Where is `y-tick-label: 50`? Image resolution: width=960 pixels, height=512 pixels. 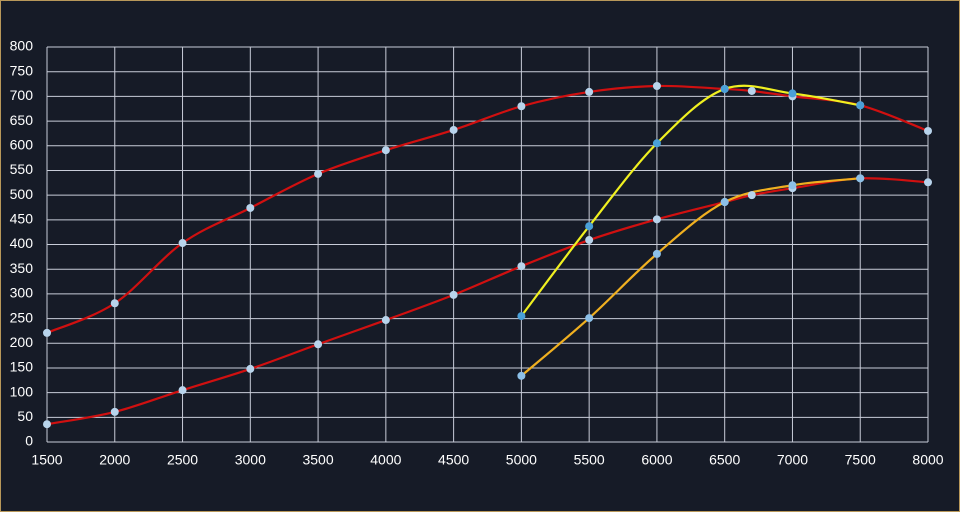
y-tick-label: 50 is located at coordinates (25, 416).